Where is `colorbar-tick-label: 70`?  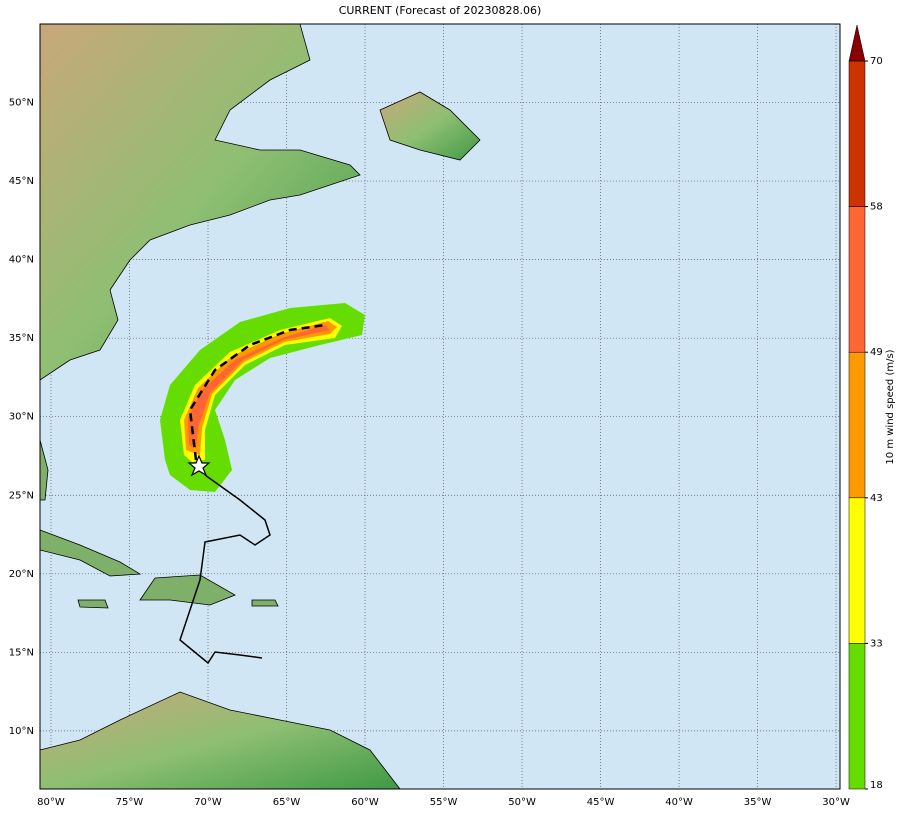
colorbar-tick-label: 70 is located at coordinates (876, 61).